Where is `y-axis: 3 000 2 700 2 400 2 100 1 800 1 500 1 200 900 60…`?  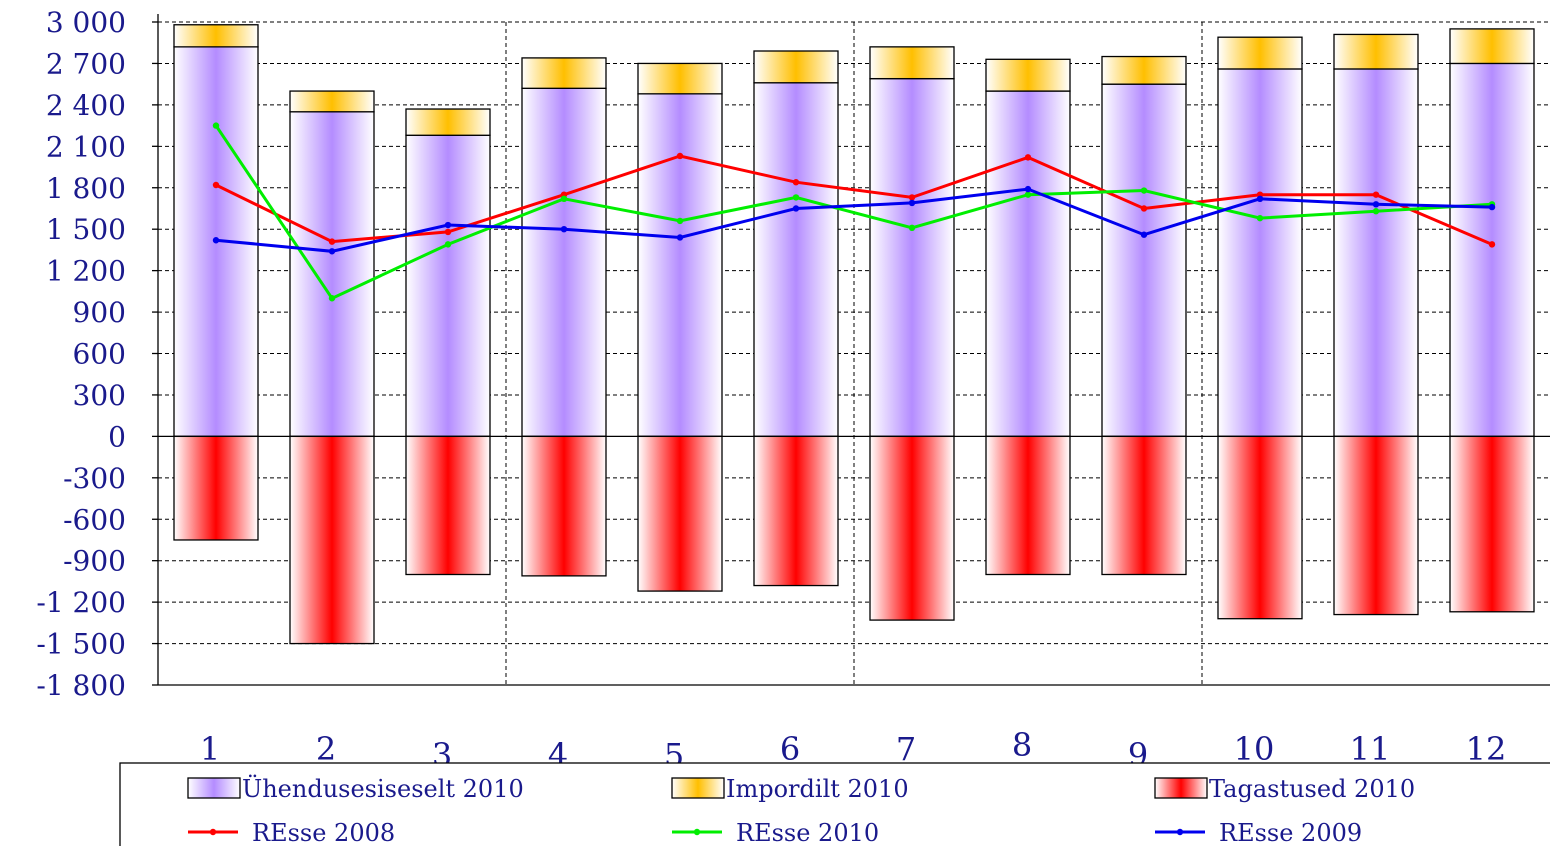 y-axis: 3 000 2 700 2 400 2 100 1 800 1 500 1 200 900 60… is located at coordinates (97, 354).